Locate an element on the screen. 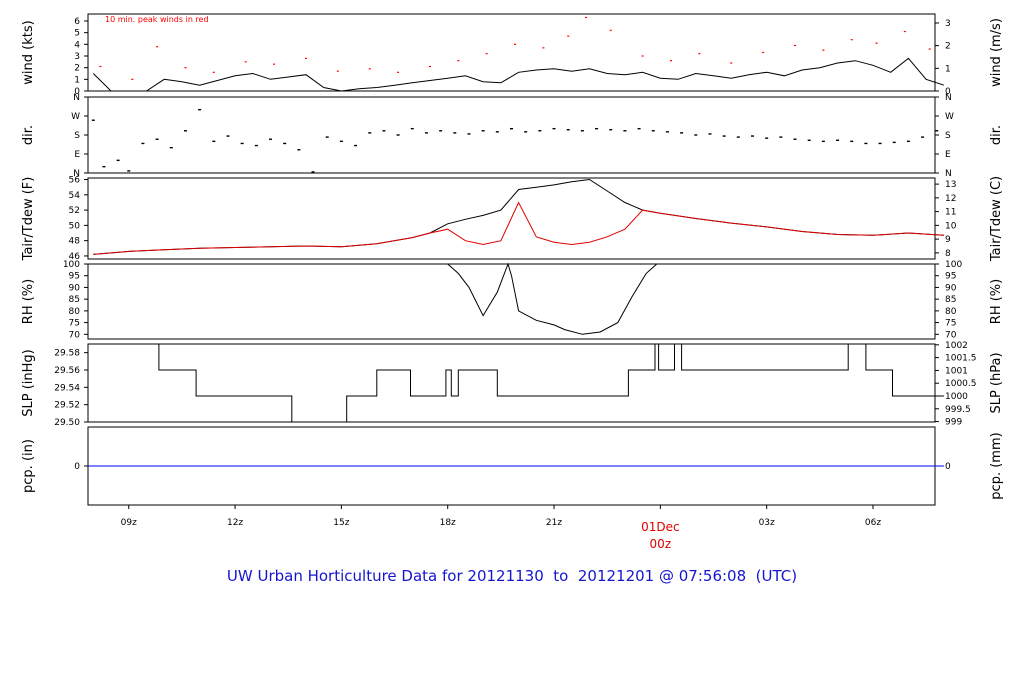 This screenshot has height=700, width=1024. x-tick-label: 12z is located at coordinates (235, 523).